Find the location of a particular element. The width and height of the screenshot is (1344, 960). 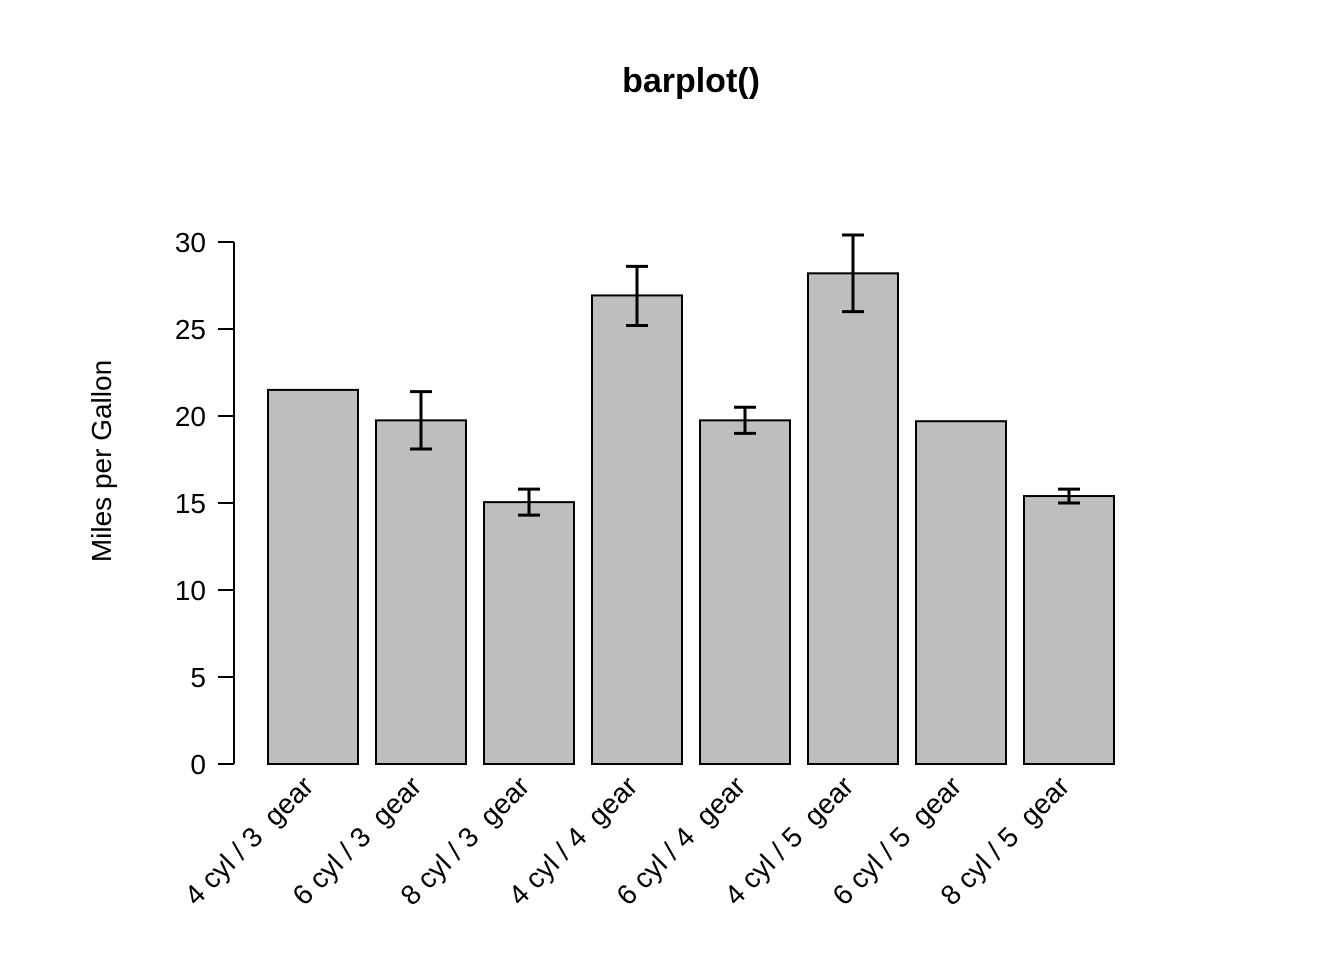

y-axis-label: Miles per Gallon is located at coordinates (101, 461).